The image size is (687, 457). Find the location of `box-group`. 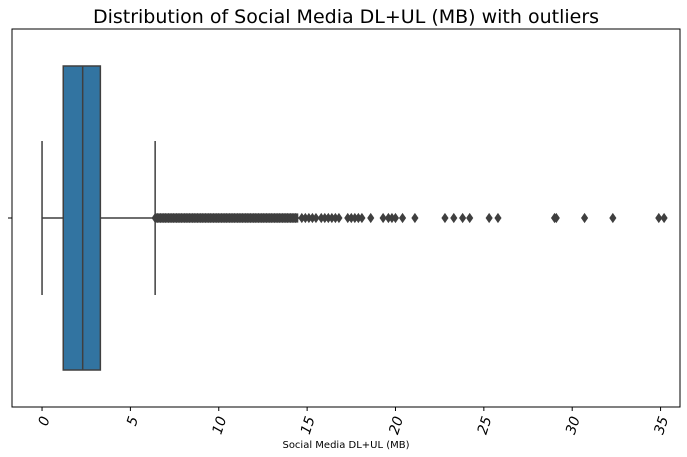

box-group is located at coordinates (82, 218).